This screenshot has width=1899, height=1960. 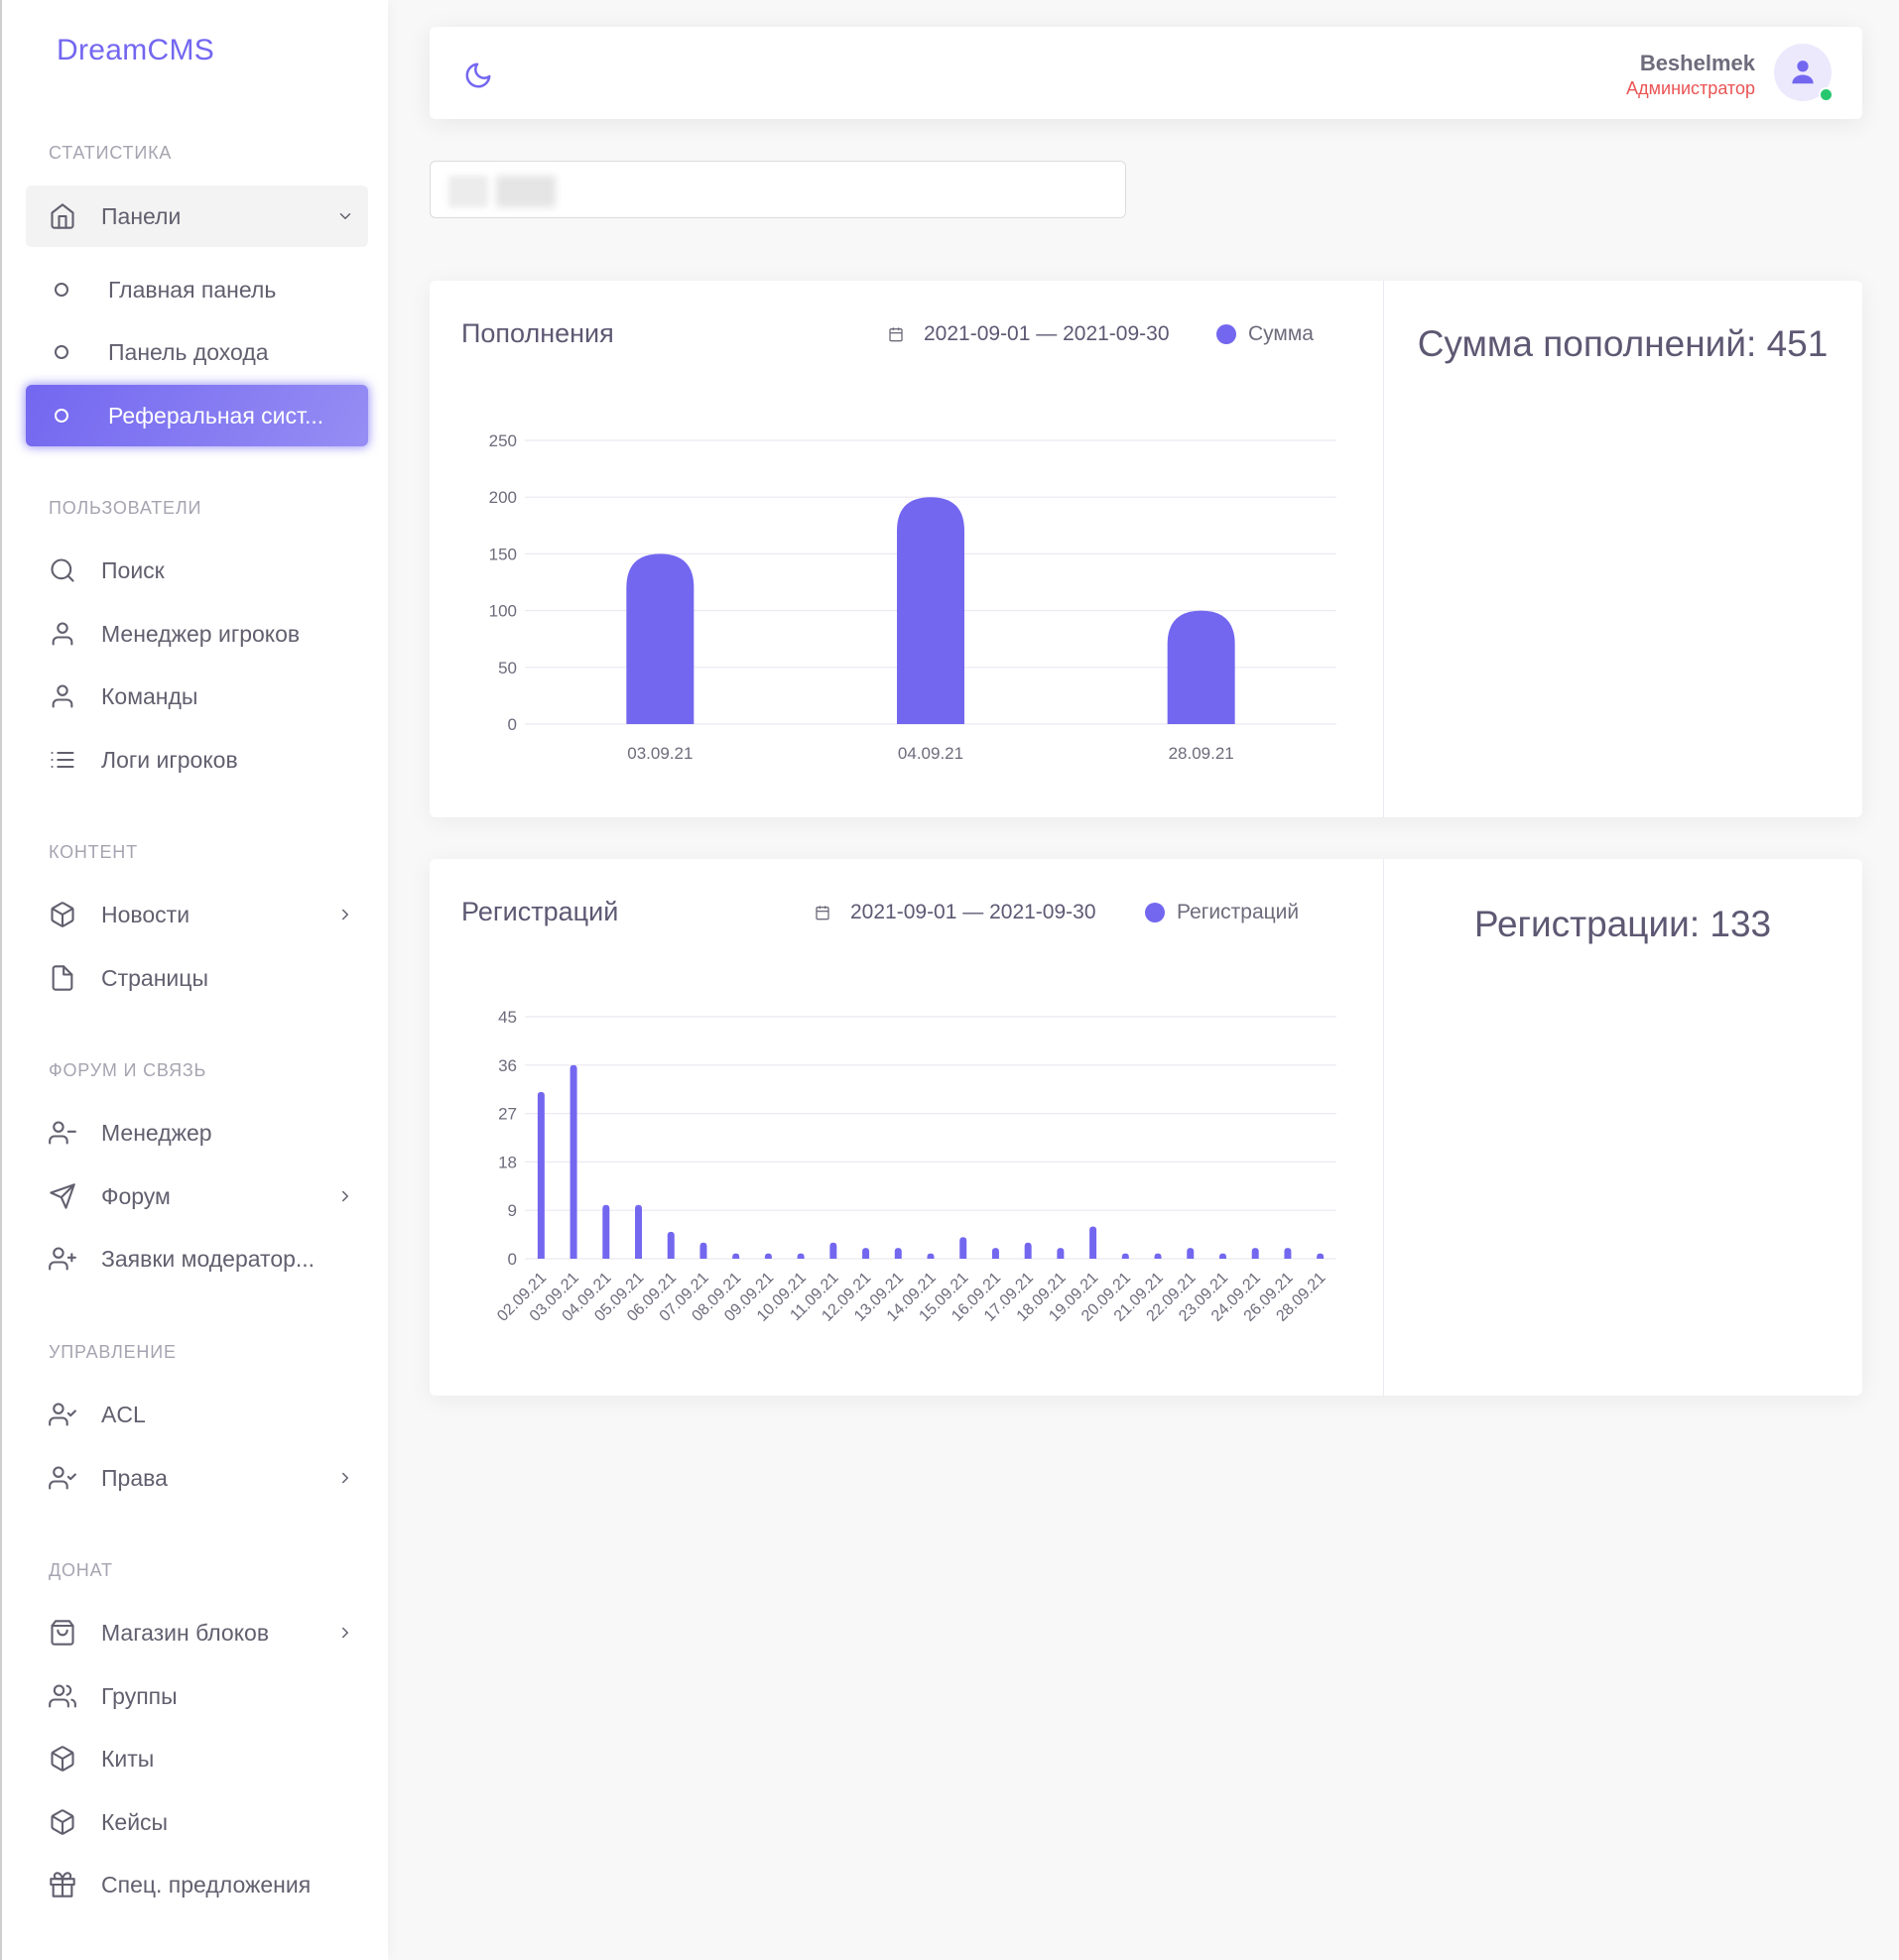 I want to click on deposits-chart: 0 50 100 150 200 250 03.09.21 04.09.21 28.09.21, so click(x=912, y=597).